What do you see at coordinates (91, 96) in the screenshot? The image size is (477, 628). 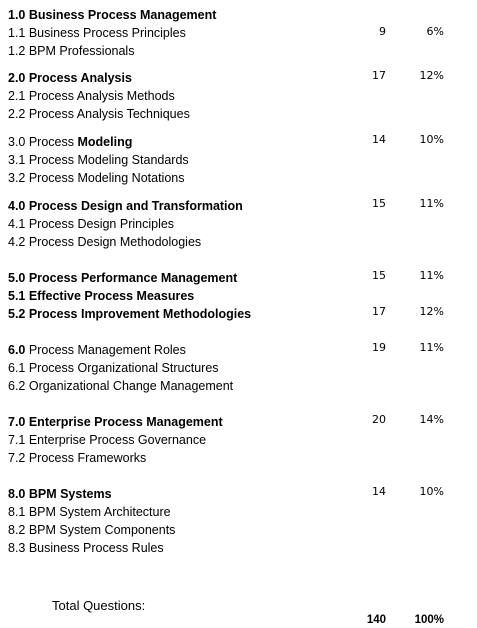 I see `section-2-1-item: 2.1 Process Analysis Methods` at bounding box center [91, 96].